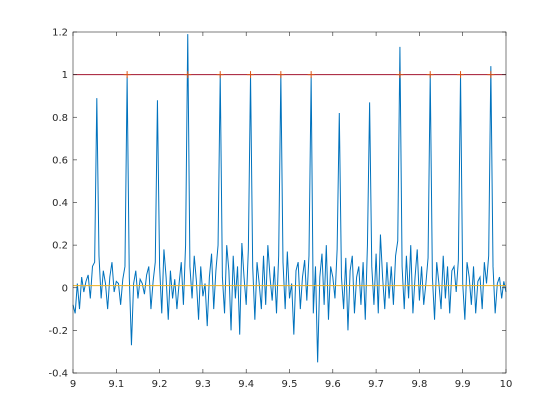 Image resolution: width=560 pixels, height=420 pixels. I want to click on x-tick-label: 9.5, so click(290, 384).